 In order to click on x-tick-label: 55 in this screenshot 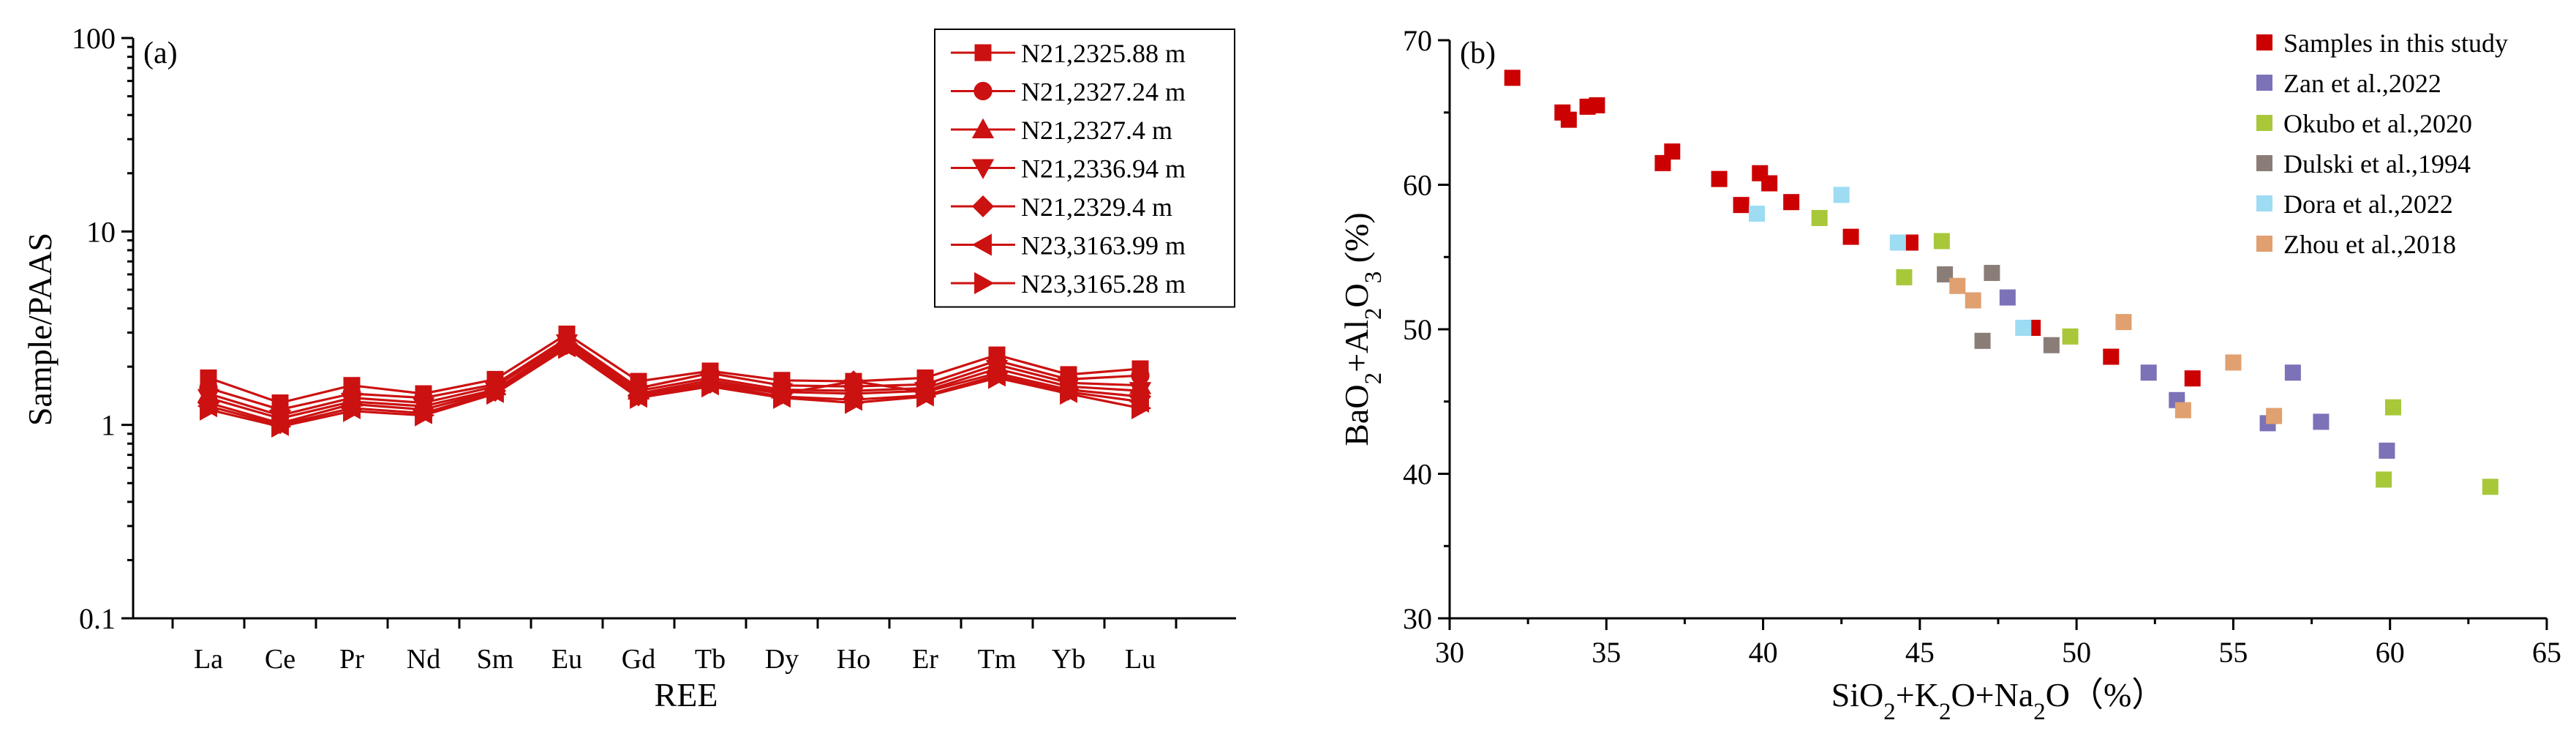, I will do `click(2233, 652)`.